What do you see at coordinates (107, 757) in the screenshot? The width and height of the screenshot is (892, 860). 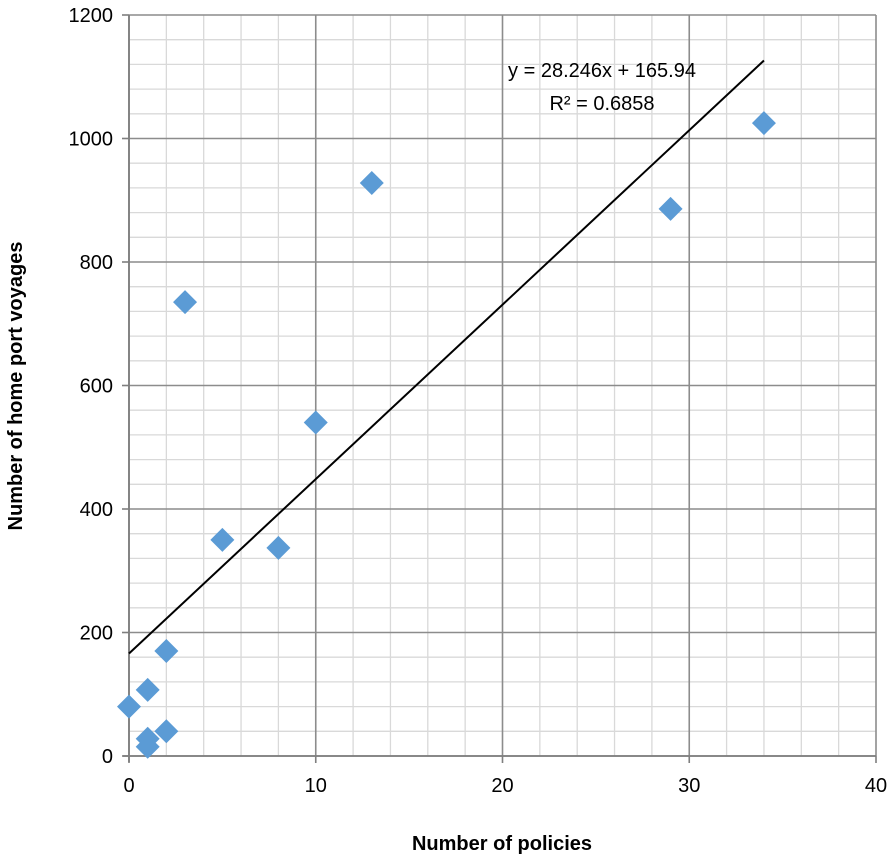 I see `y-tick-label: 0` at bounding box center [107, 757].